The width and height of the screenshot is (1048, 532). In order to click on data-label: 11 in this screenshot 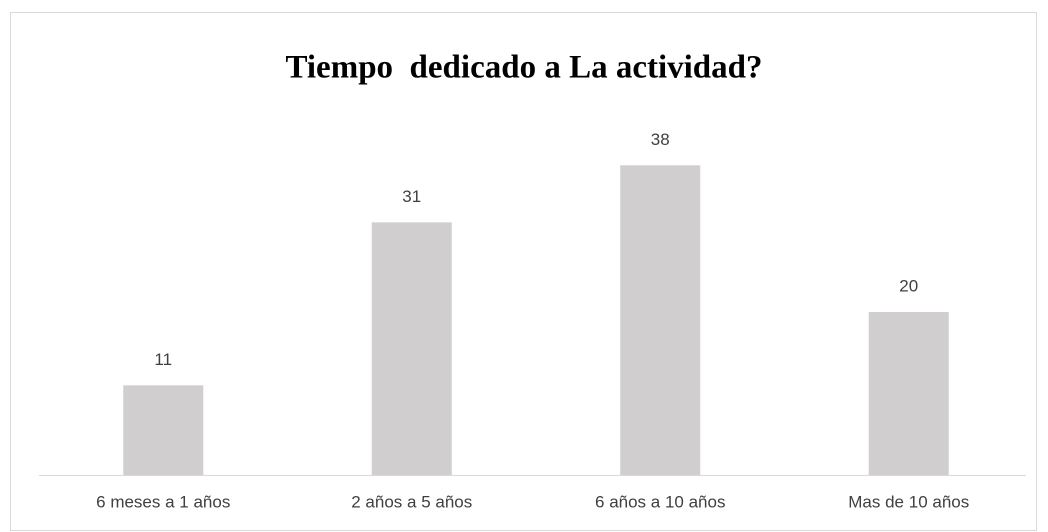, I will do `click(163, 359)`.